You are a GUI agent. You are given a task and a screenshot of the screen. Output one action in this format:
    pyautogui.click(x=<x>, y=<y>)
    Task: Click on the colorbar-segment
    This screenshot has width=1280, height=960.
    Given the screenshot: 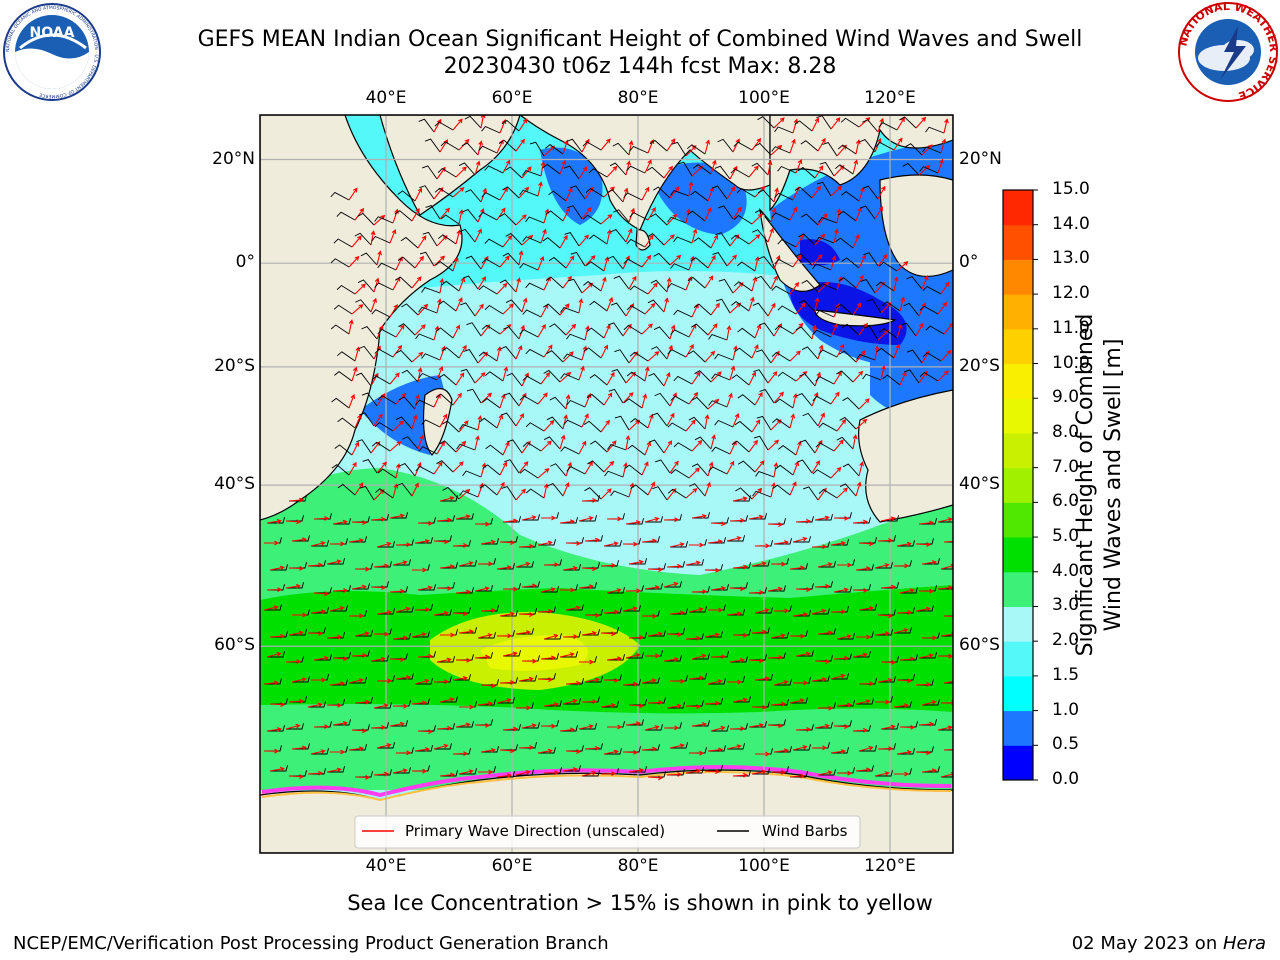 What is the action you would take?
    pyautogui.click(x=1018, y=763)
    